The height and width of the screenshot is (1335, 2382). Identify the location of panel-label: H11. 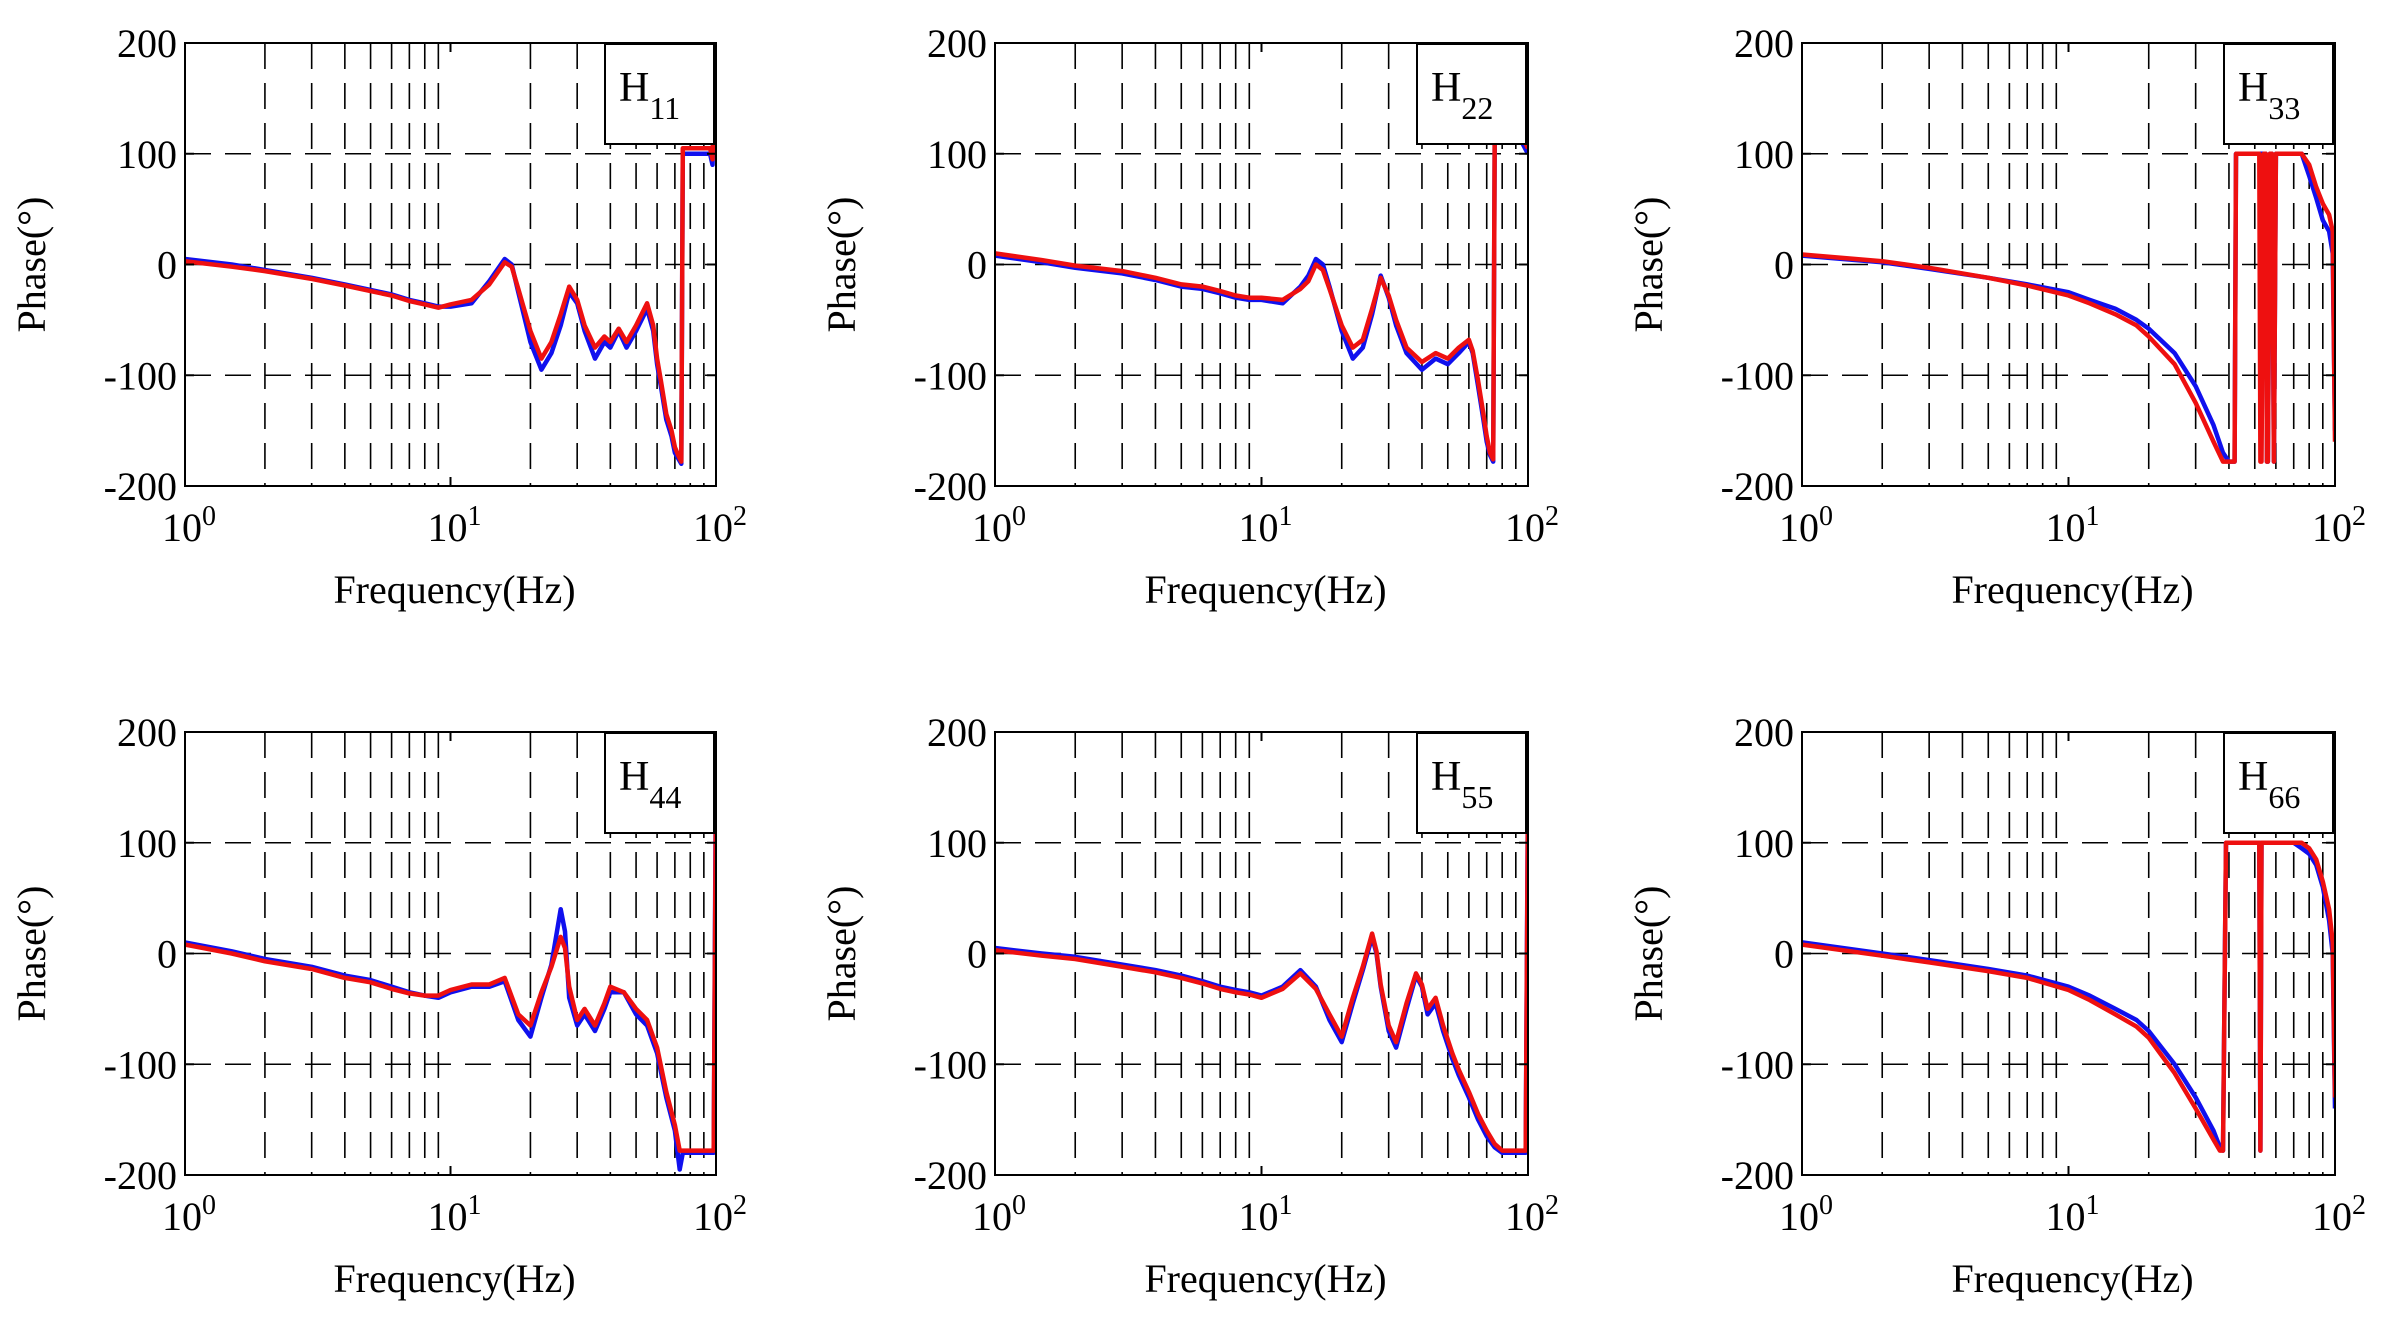
(649, 95).